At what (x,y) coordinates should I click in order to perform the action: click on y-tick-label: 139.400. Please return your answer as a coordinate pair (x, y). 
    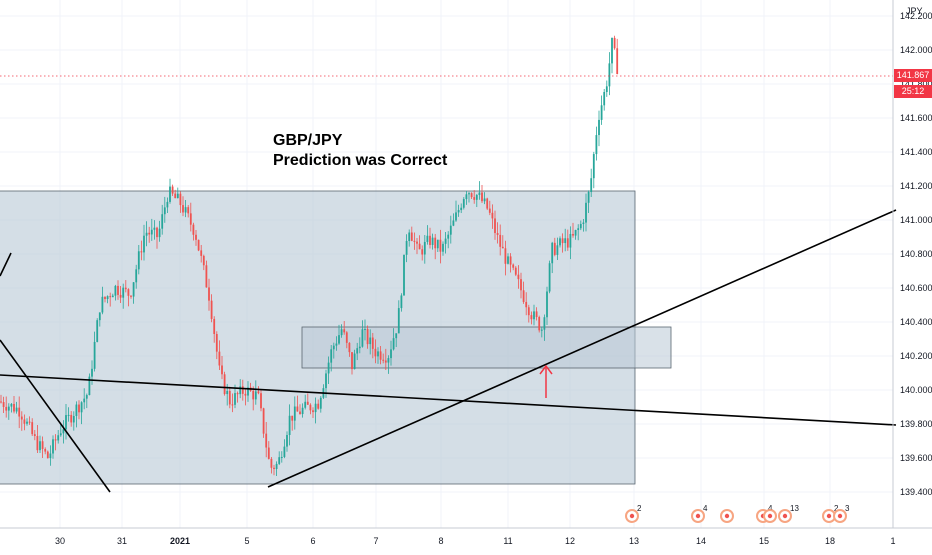
    Looking at the image, I should click on (916, 492).